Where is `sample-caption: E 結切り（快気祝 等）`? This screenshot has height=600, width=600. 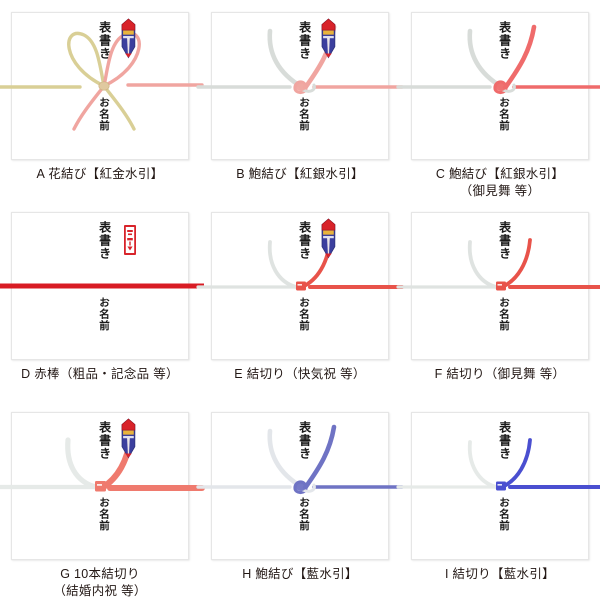
sample-caption: E 結切り（快気祝 等） is located at coordinates (299, 374).